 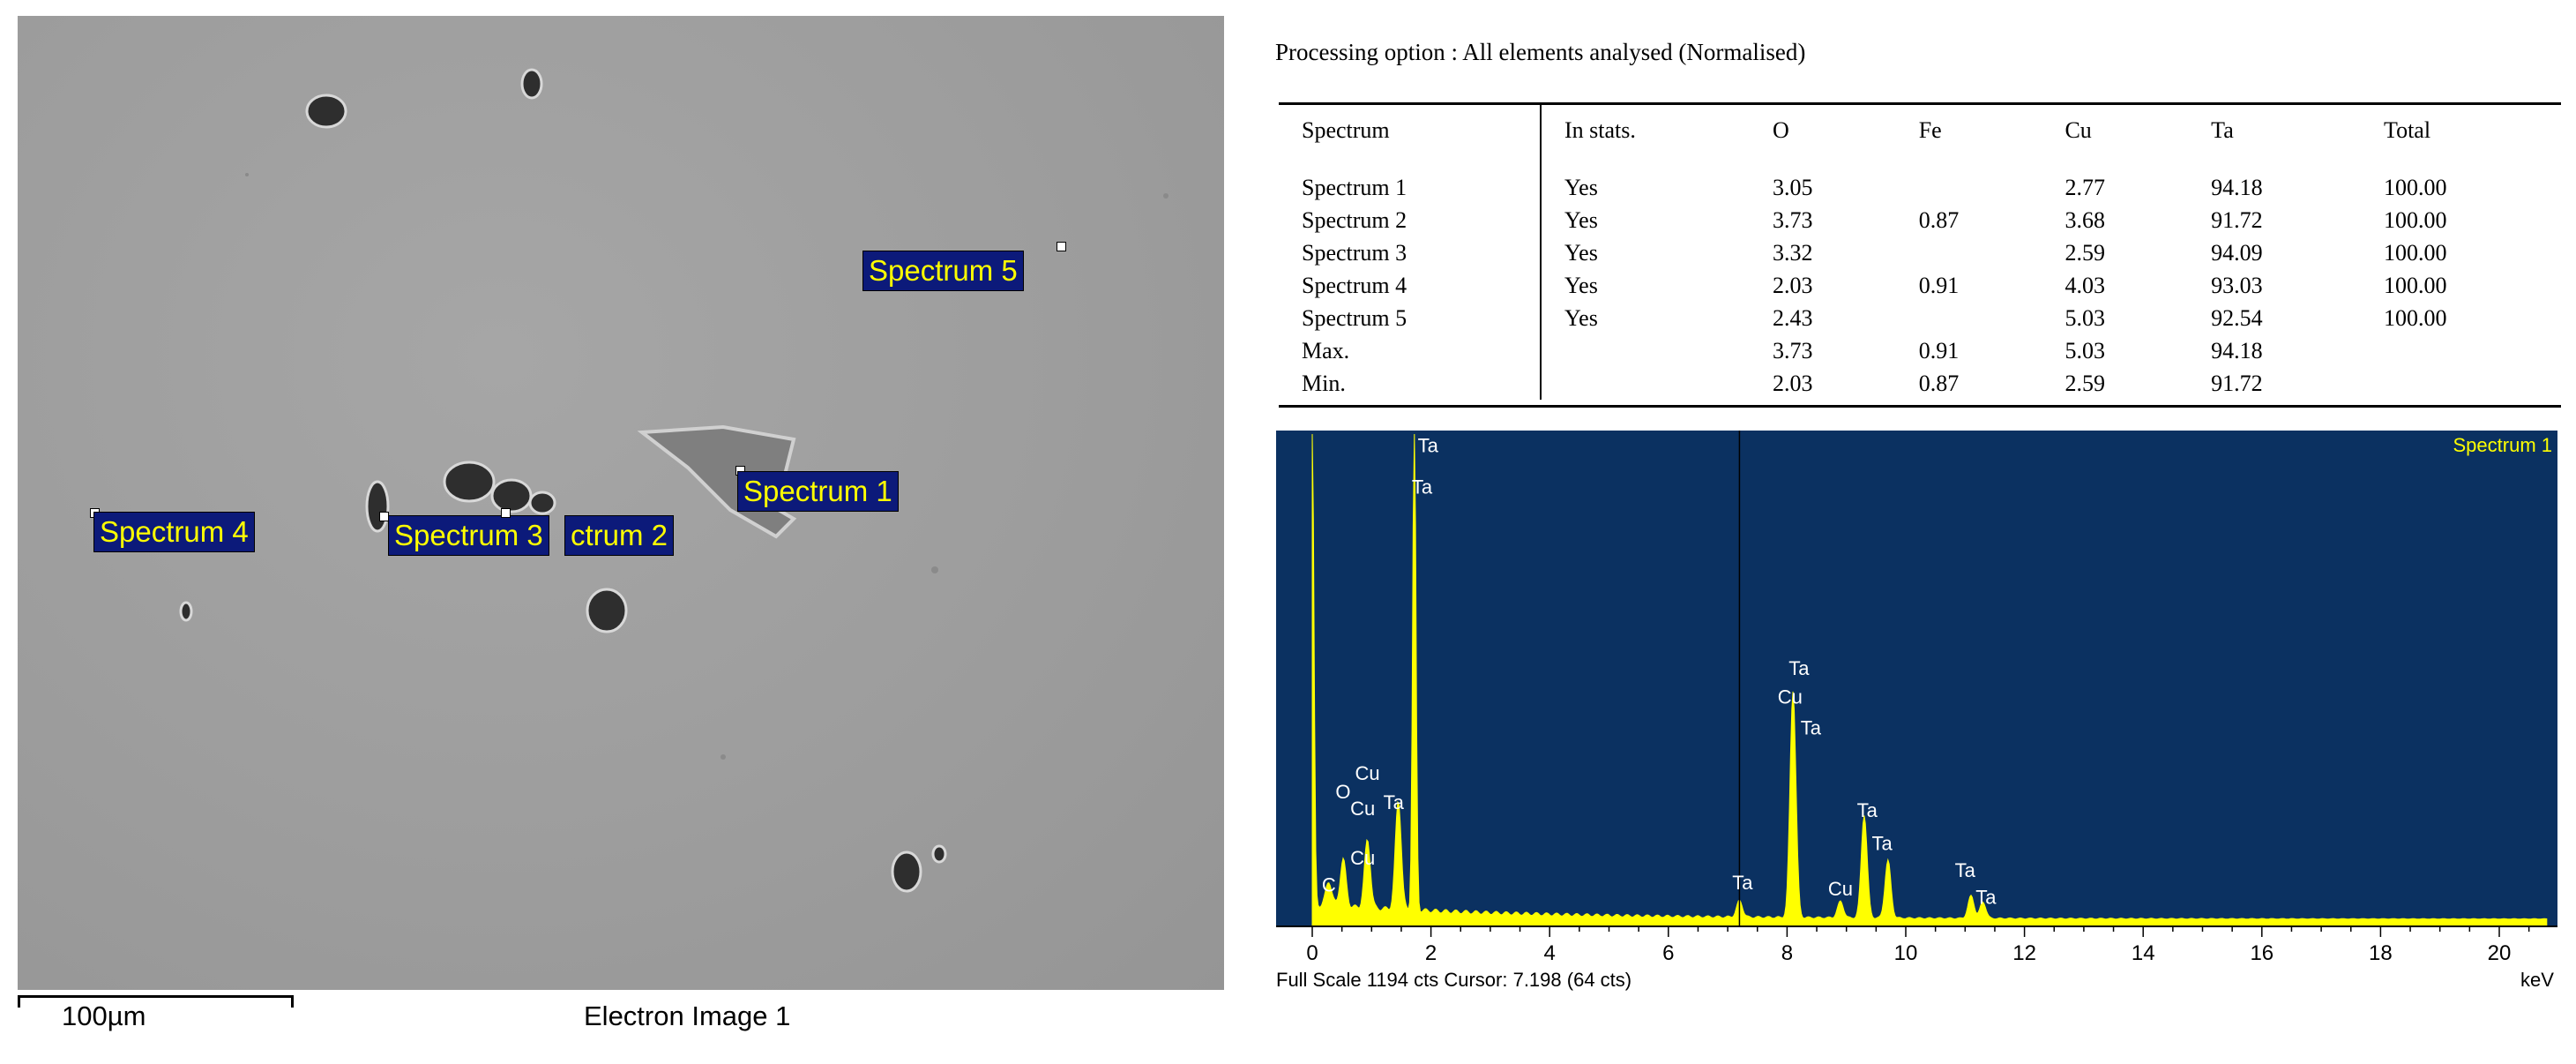 I want to click on spectrum-2-label: ctrum 2, so click(x=619, y=535).